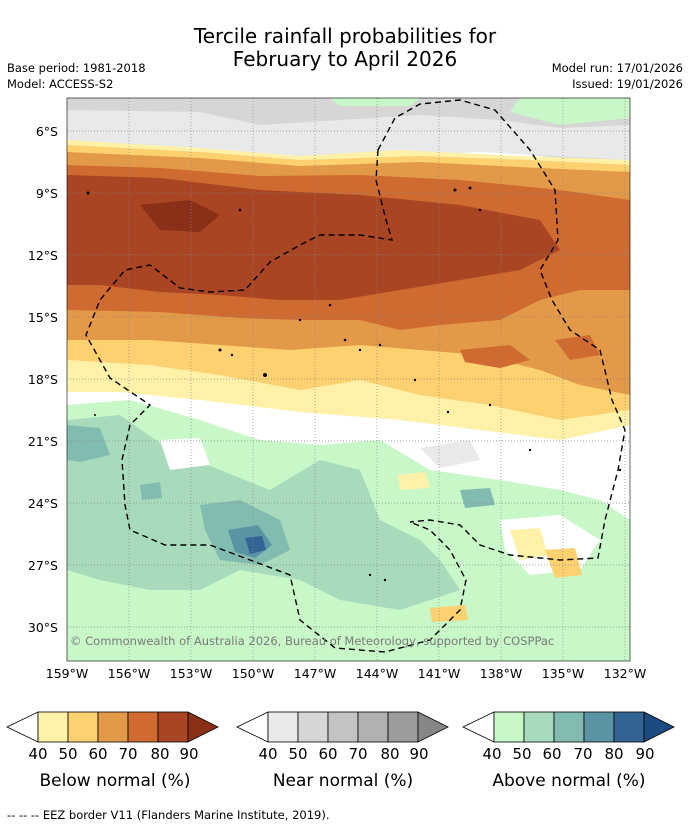 Image resolution: width=690 pixels, height=827 pixels. I want to click on legend-above-normal, so click(571, 727).